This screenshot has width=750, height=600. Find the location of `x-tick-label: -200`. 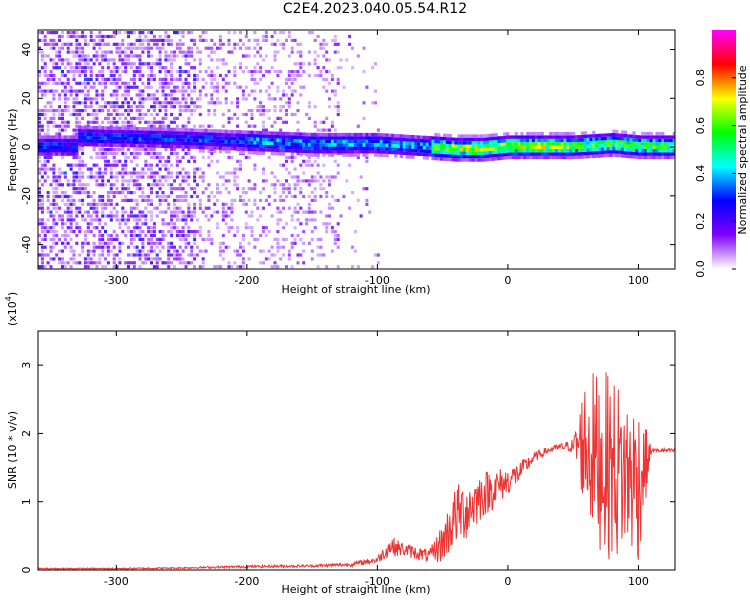

x-tick-label: -200 is located at coordinates (246, 581).